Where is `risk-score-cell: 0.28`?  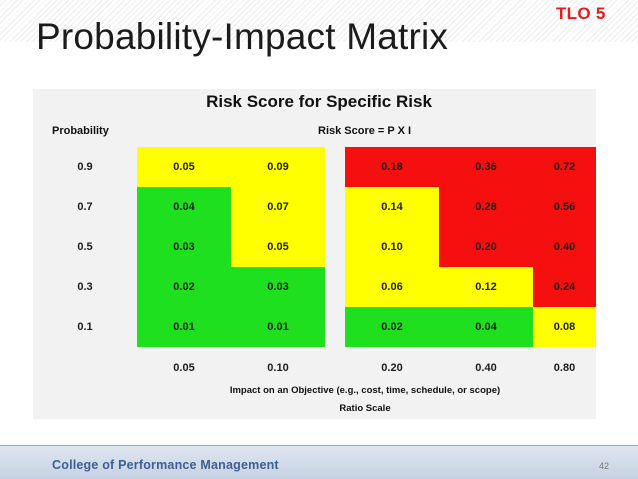 risk-score-cell: 0.28 is located at coordinates (486, 207).